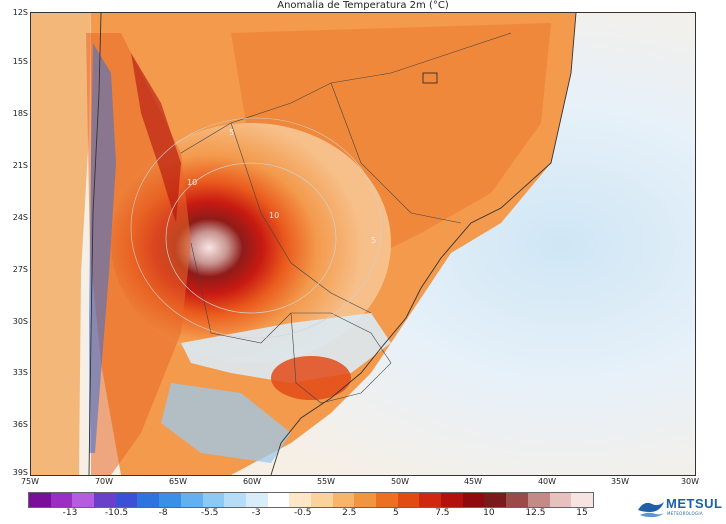  Describe the element at coordinates (651, 510) in the screenshot. I see `logo-wave-icon` at that location.